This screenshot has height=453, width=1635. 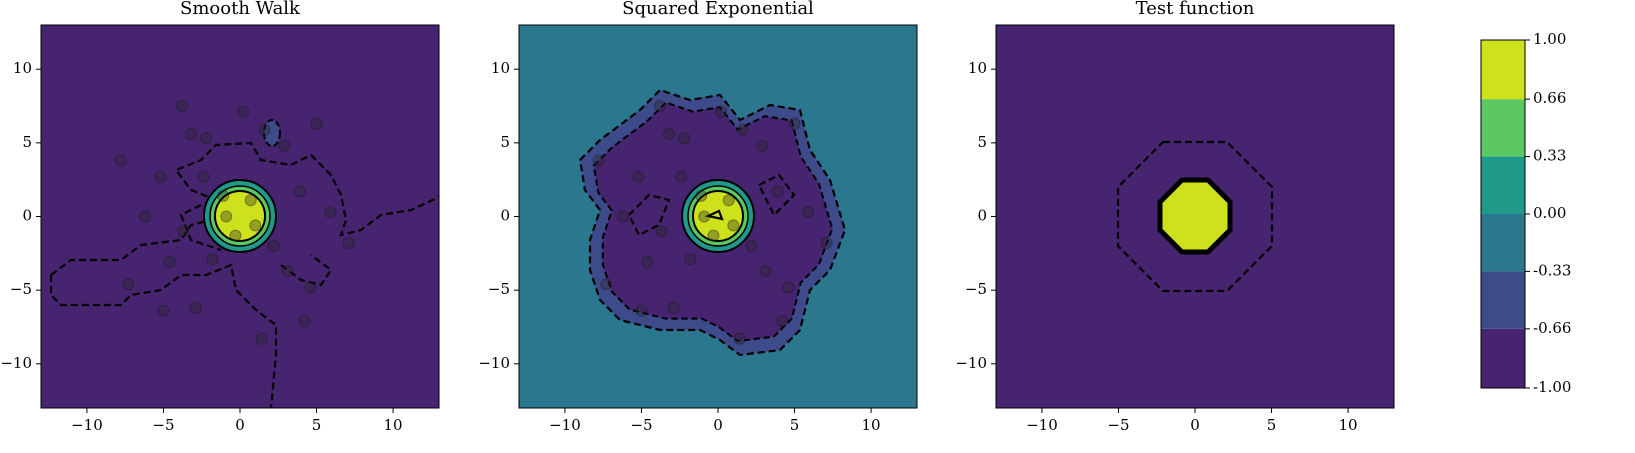 What do you see at coordinates (1552, 328) in the screenshot?
I see `colorbar-tick-label: -0.66` at bounding box center [1552, 328].